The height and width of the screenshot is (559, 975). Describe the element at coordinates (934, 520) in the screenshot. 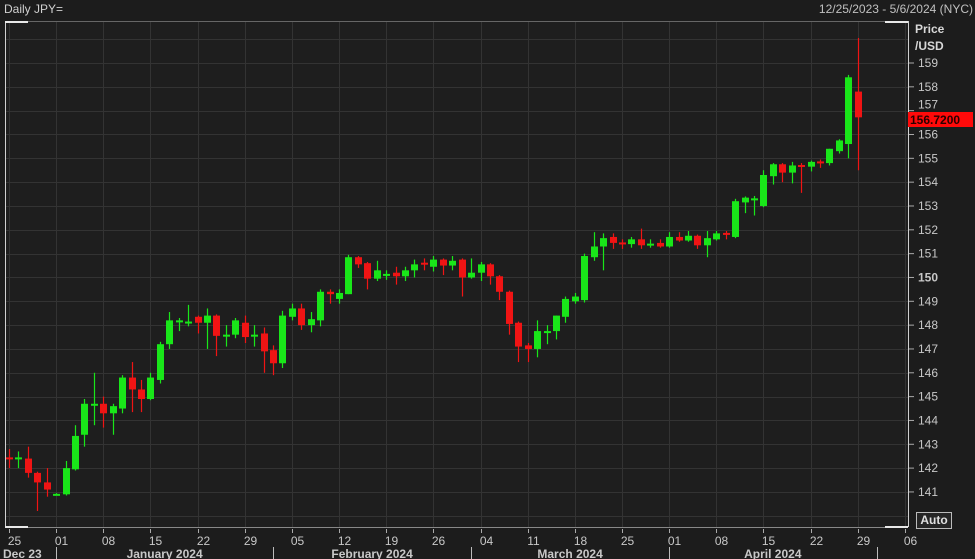

I see `auto-scale-button: Auto` at that location.